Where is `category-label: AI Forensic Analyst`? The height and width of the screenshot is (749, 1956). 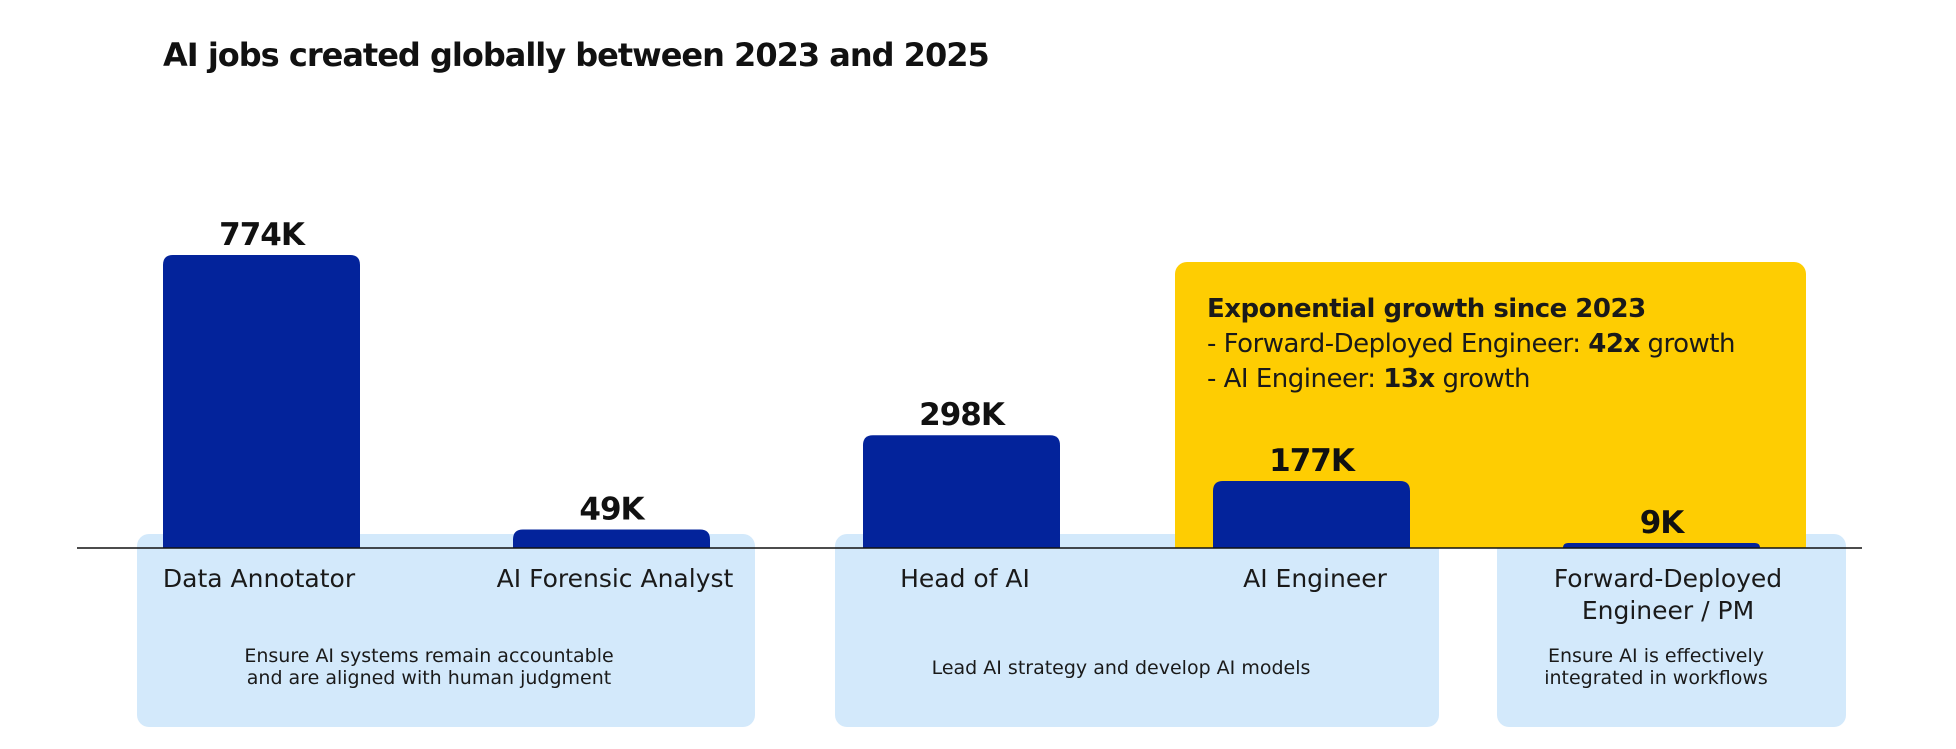 category-label: AI Forensic Analyst is located at coordinates (615, 578).